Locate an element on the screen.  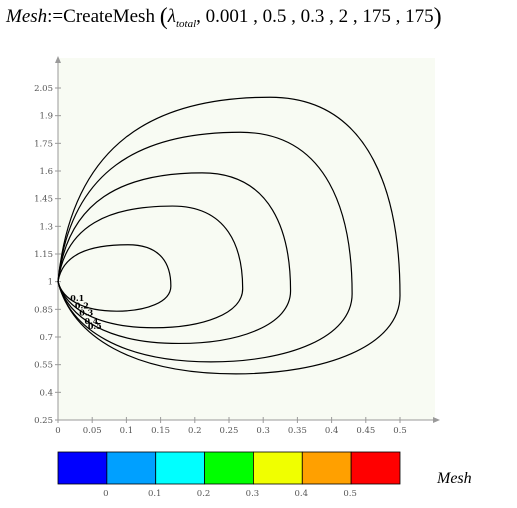
colorbar-tick-label: 0.3 is located at coordinates (253, 494).